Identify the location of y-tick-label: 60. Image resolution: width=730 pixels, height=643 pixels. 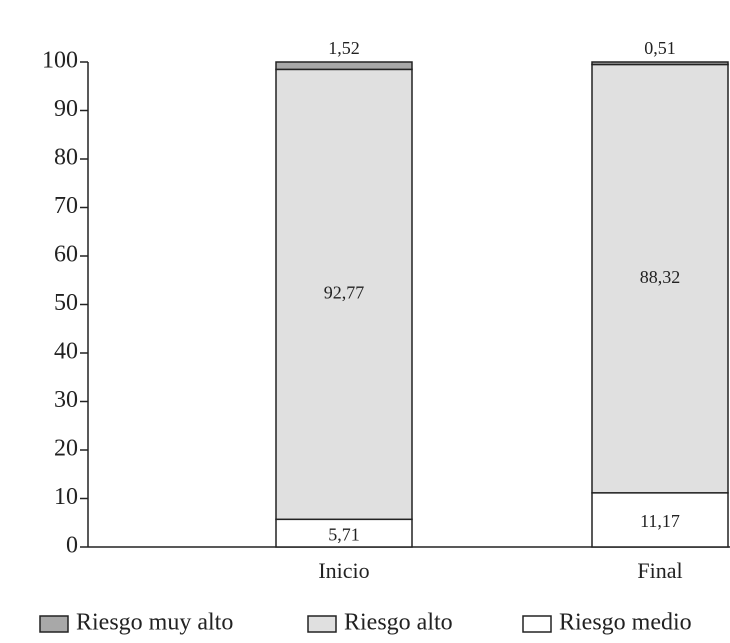
(66, 255).